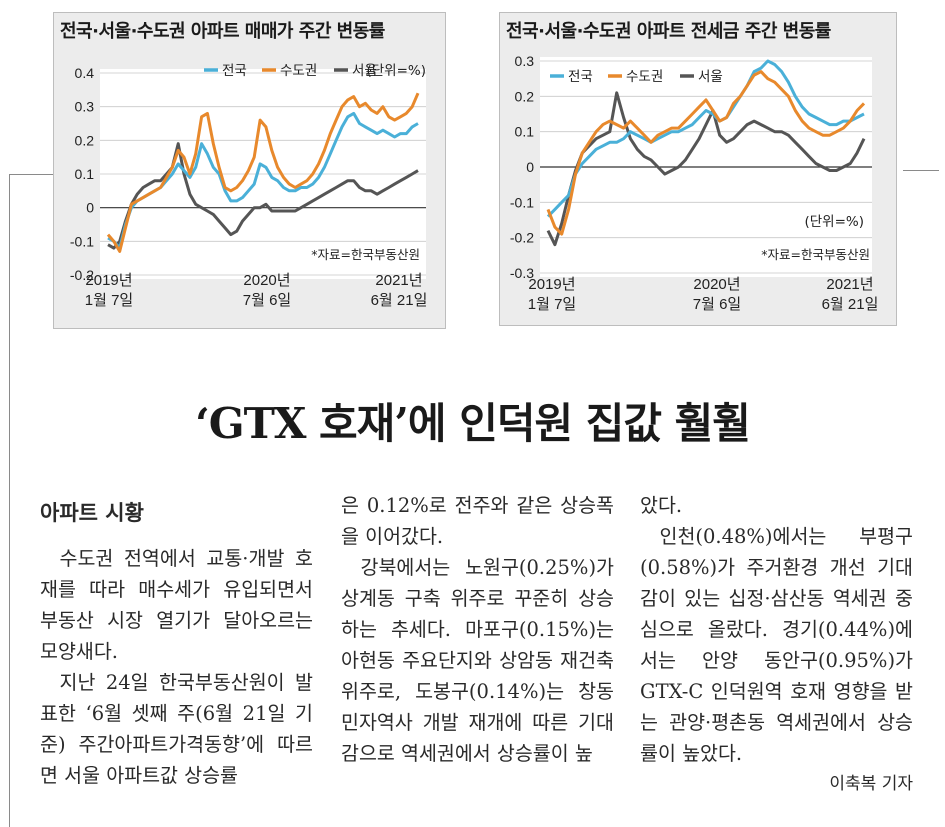 The width and height of the screenshot is (945, 827). I want to click on frame-left-horizontal, so click(31, 174).